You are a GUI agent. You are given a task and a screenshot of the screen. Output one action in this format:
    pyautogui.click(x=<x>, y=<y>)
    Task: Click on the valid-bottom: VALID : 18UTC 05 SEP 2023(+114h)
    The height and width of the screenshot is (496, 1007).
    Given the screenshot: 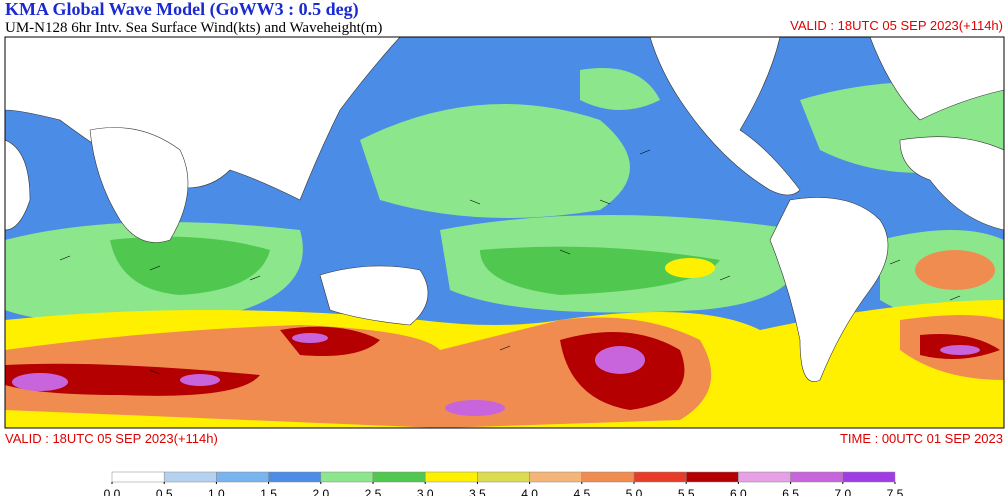 What is the action you would take?
    pyautogui.click(x=111, y=438)
    